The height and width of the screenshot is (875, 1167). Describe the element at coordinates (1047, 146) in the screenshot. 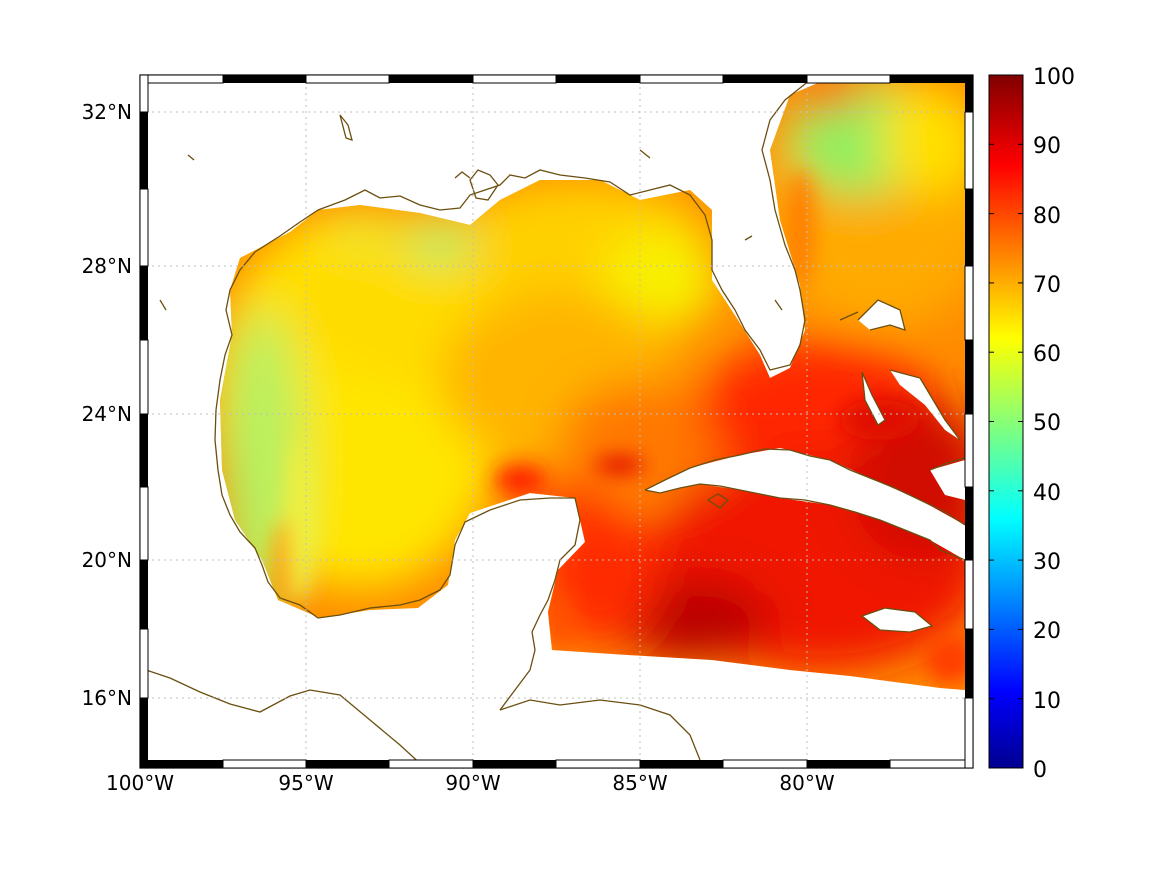

I see `colorbar-label-90: 90` at that location.